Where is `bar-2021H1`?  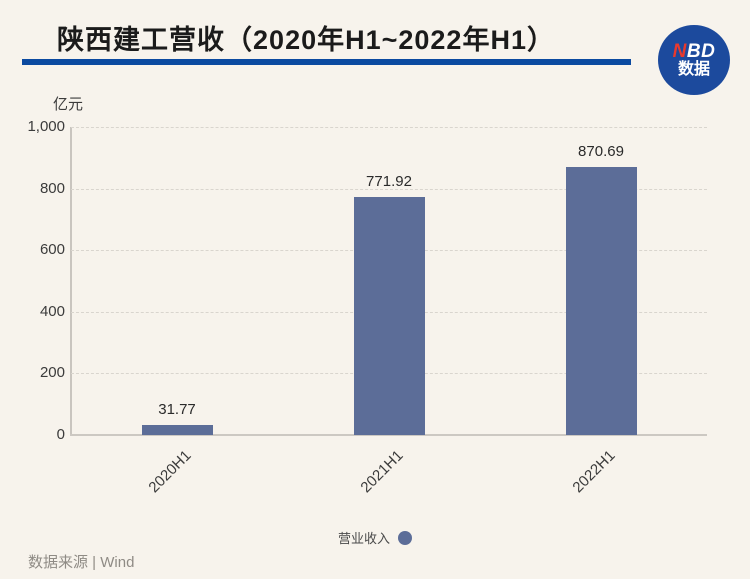 bar-2021H1 is located at coordinates (389, 316).